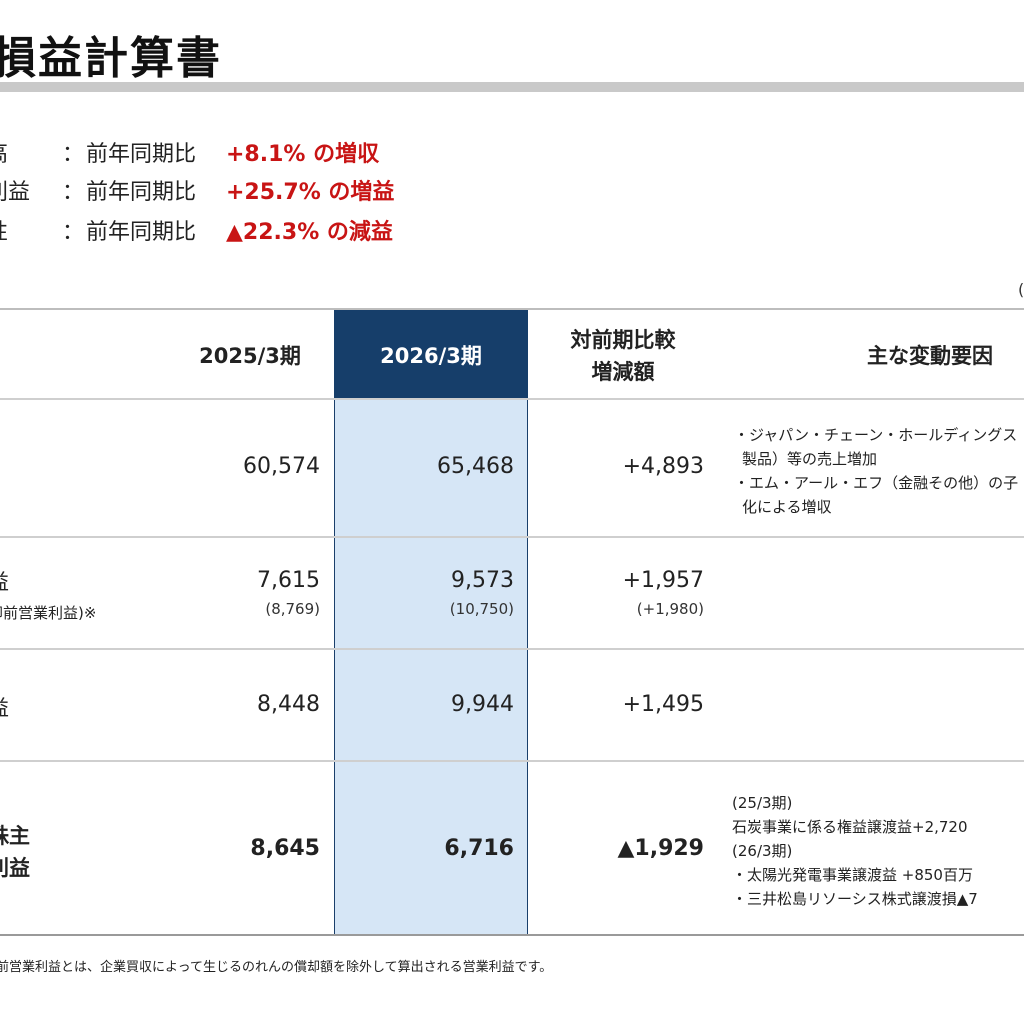 Image resolution: width=1024 pixels, height=1024 pixels. I want to click on row3-prev: 8,448, so click(288, 704).